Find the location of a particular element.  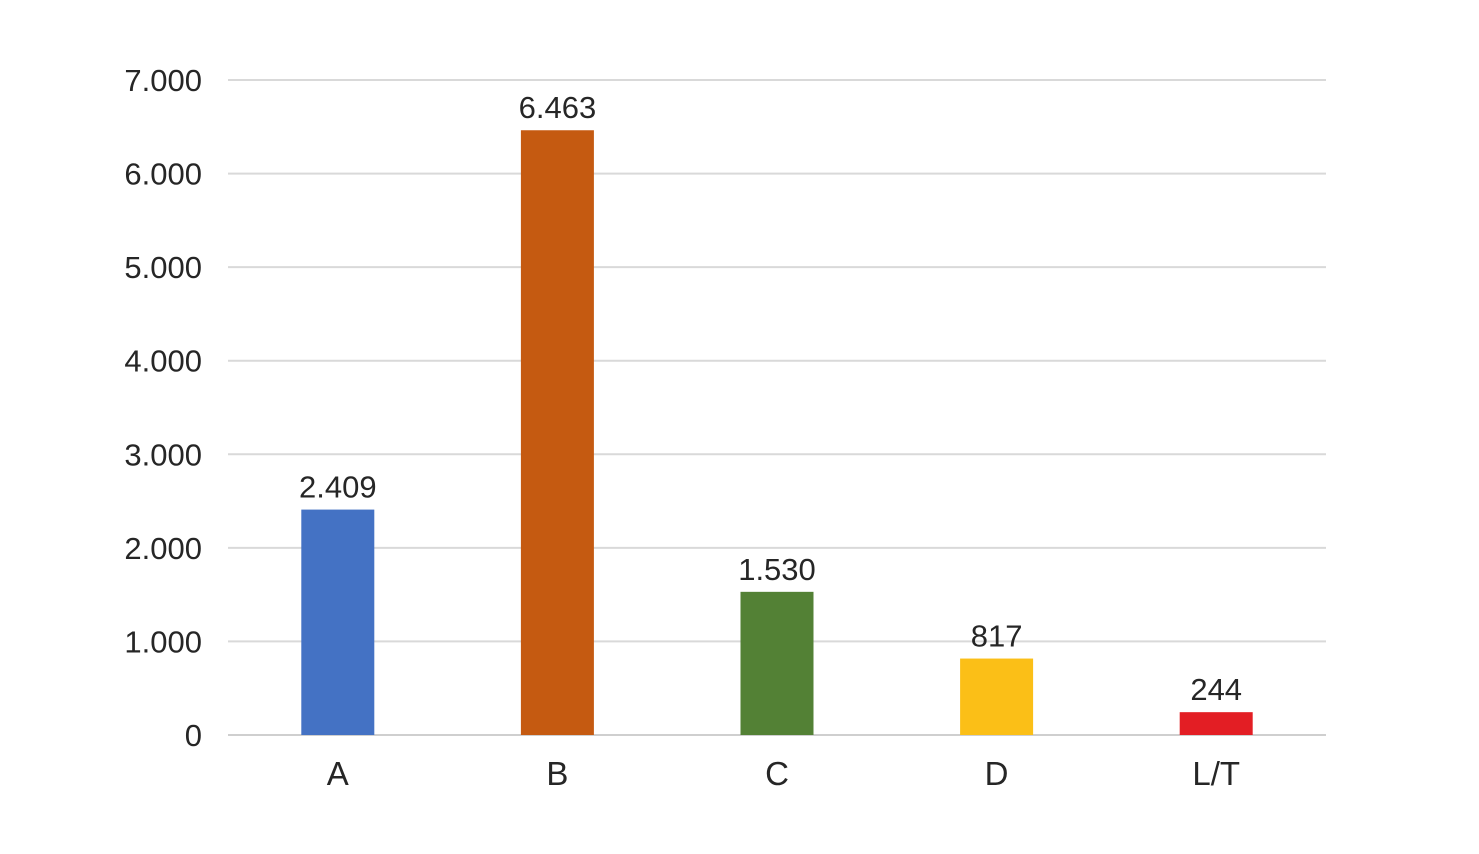

y-tick-label: 3.000 is located at coordinates (163, 454).